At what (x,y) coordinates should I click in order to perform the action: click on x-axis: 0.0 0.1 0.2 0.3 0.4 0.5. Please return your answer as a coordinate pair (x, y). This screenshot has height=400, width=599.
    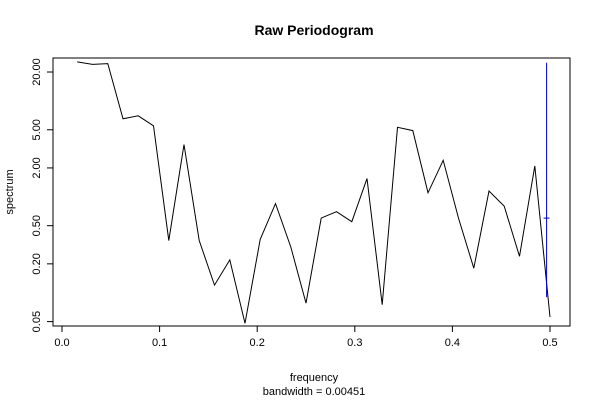
    Looking at the image, I should click on (306, 337).